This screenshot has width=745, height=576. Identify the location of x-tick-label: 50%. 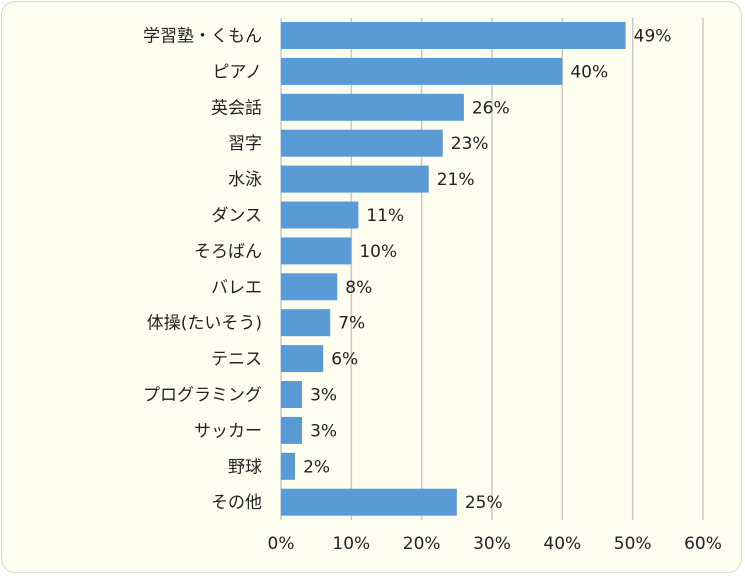
(633, 544).